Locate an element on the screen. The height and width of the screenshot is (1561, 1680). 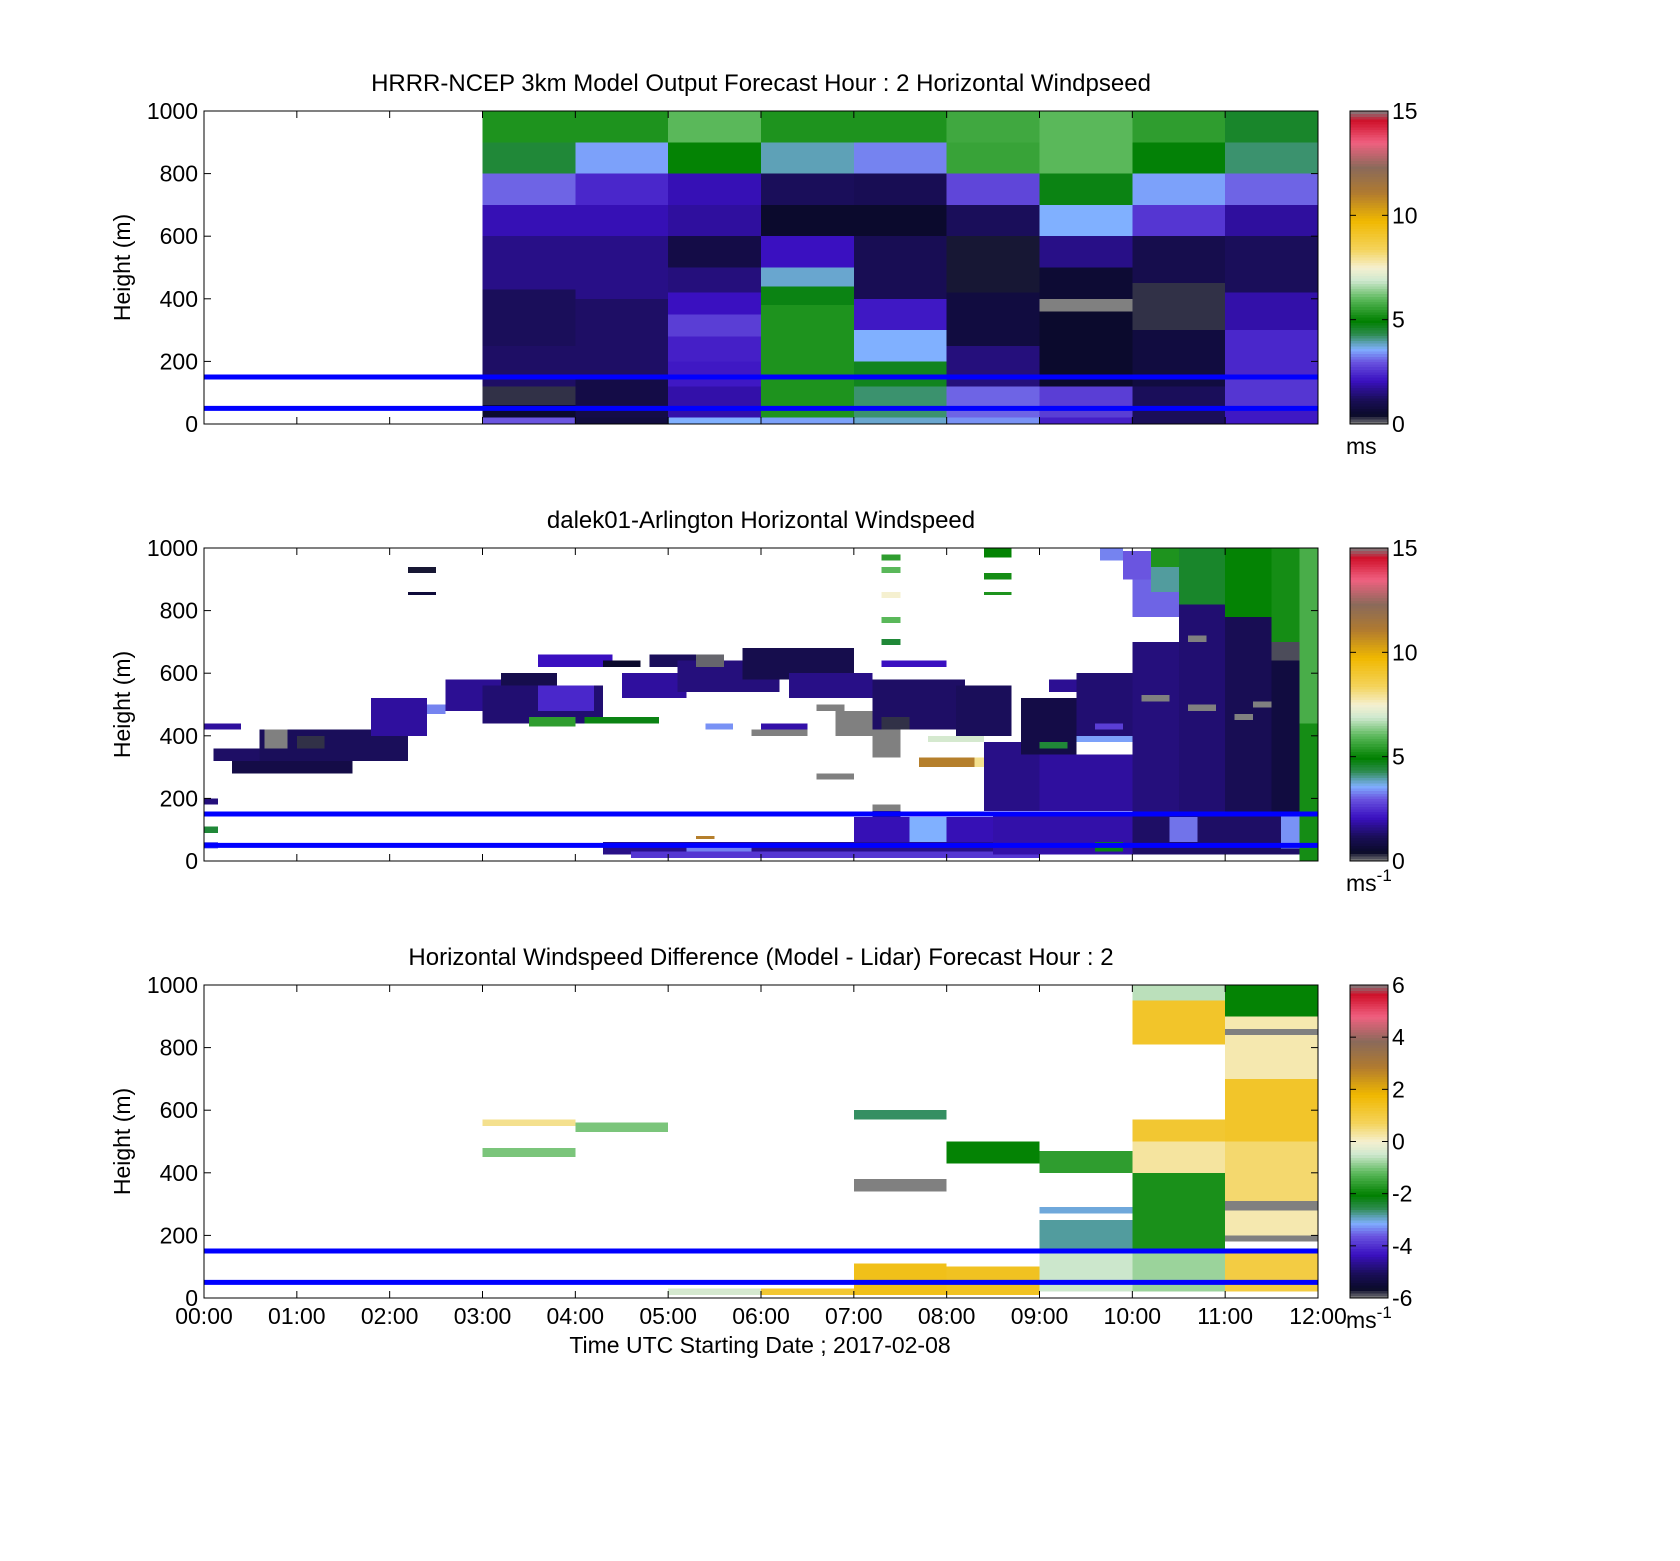
colorbar-tick-label: 0 is located at coordinates (1398, 1142).